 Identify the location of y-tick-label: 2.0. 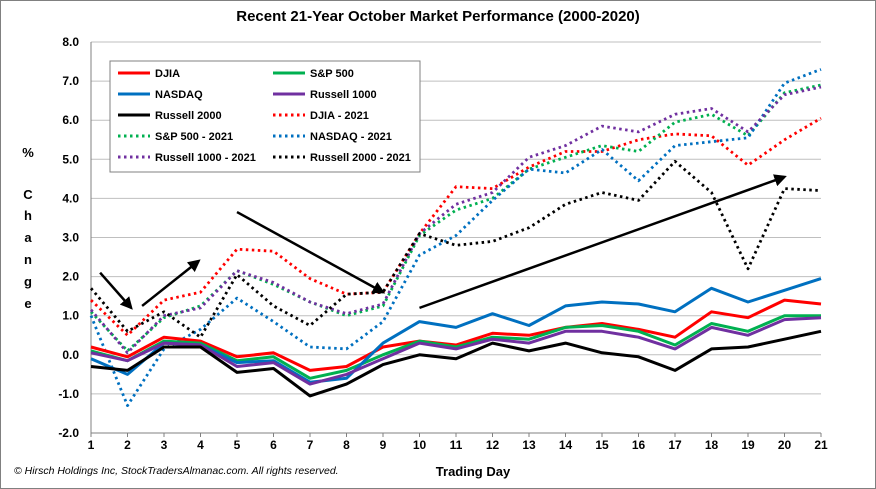
(70, 277).